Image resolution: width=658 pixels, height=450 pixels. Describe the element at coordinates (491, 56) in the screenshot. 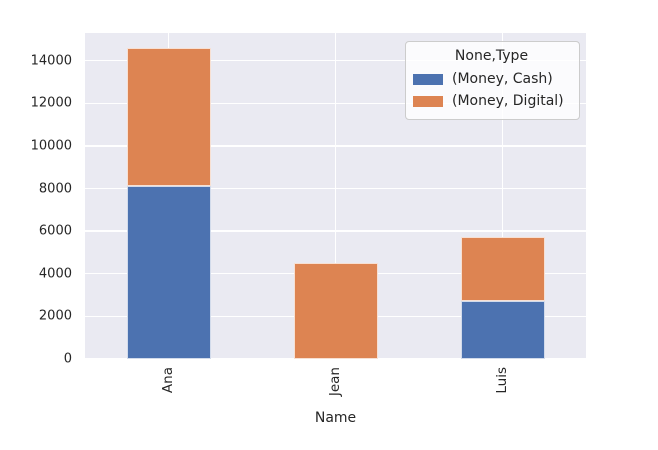

I see `legend-title: None,Type` at that location.